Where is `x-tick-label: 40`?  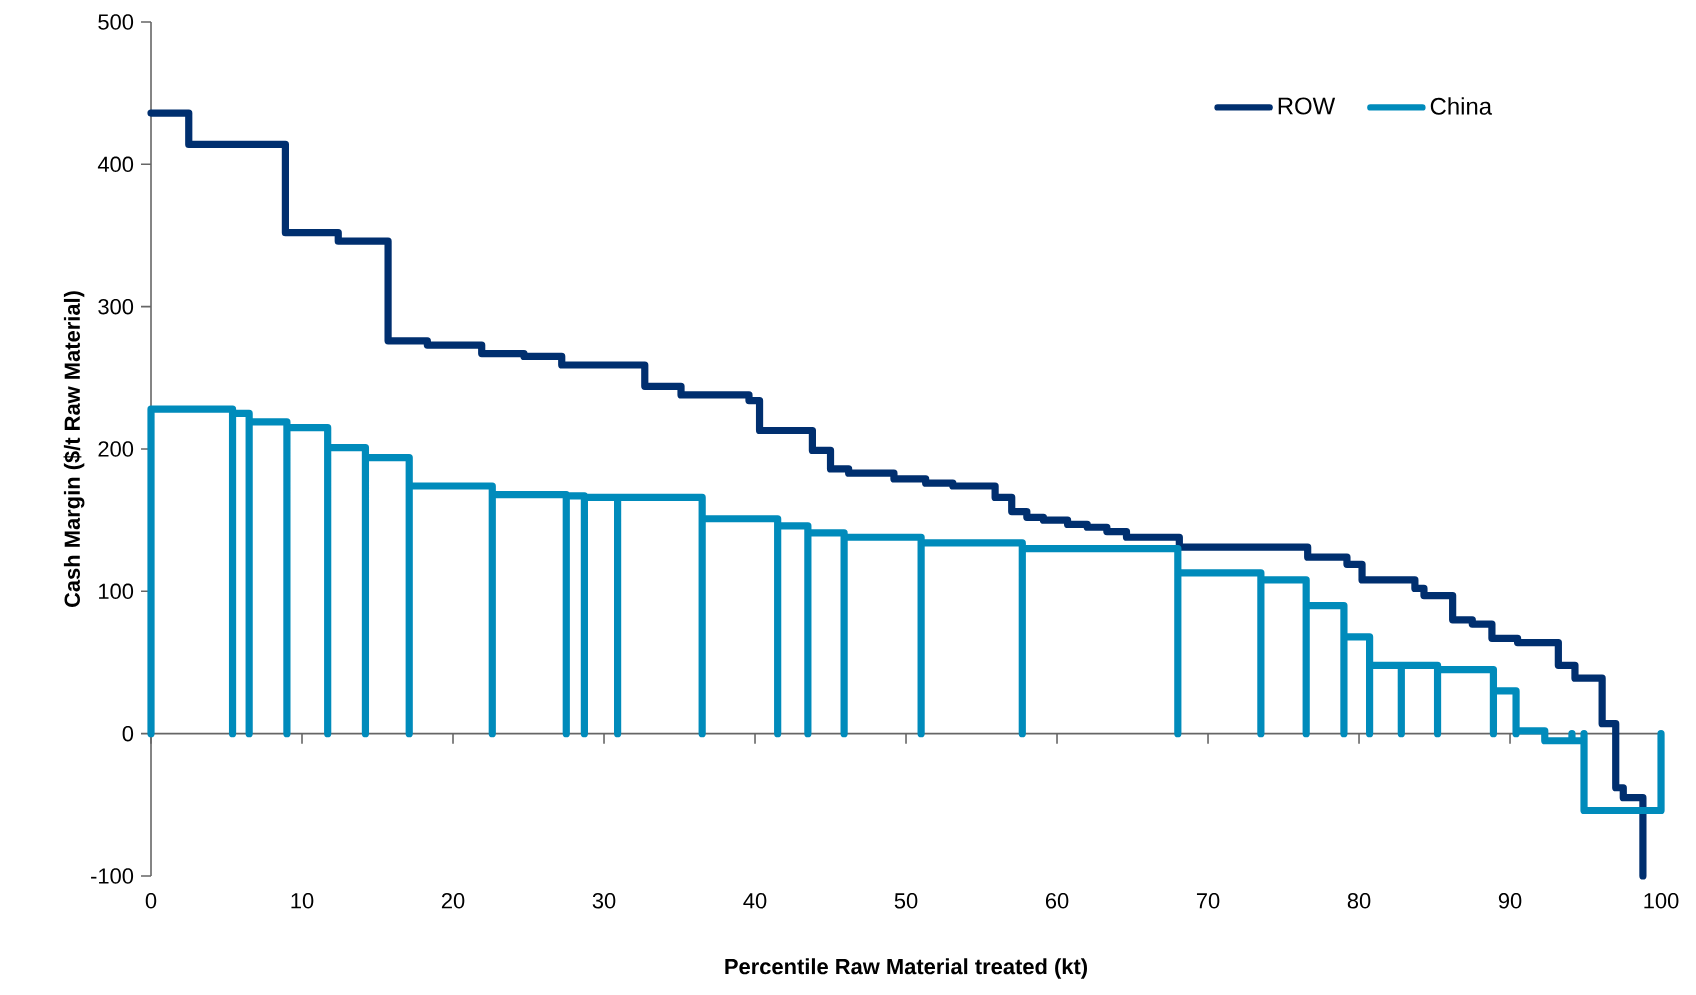 x-tick-label: 40 is located at coordinates (755, 901).